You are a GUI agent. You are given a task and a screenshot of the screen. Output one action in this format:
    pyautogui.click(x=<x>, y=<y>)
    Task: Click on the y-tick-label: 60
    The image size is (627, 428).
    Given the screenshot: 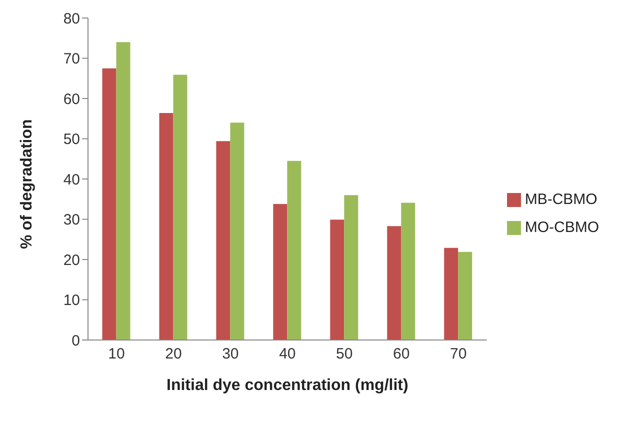 What is the action you would take?
    pyautogui.click(x=71, y=99)
    